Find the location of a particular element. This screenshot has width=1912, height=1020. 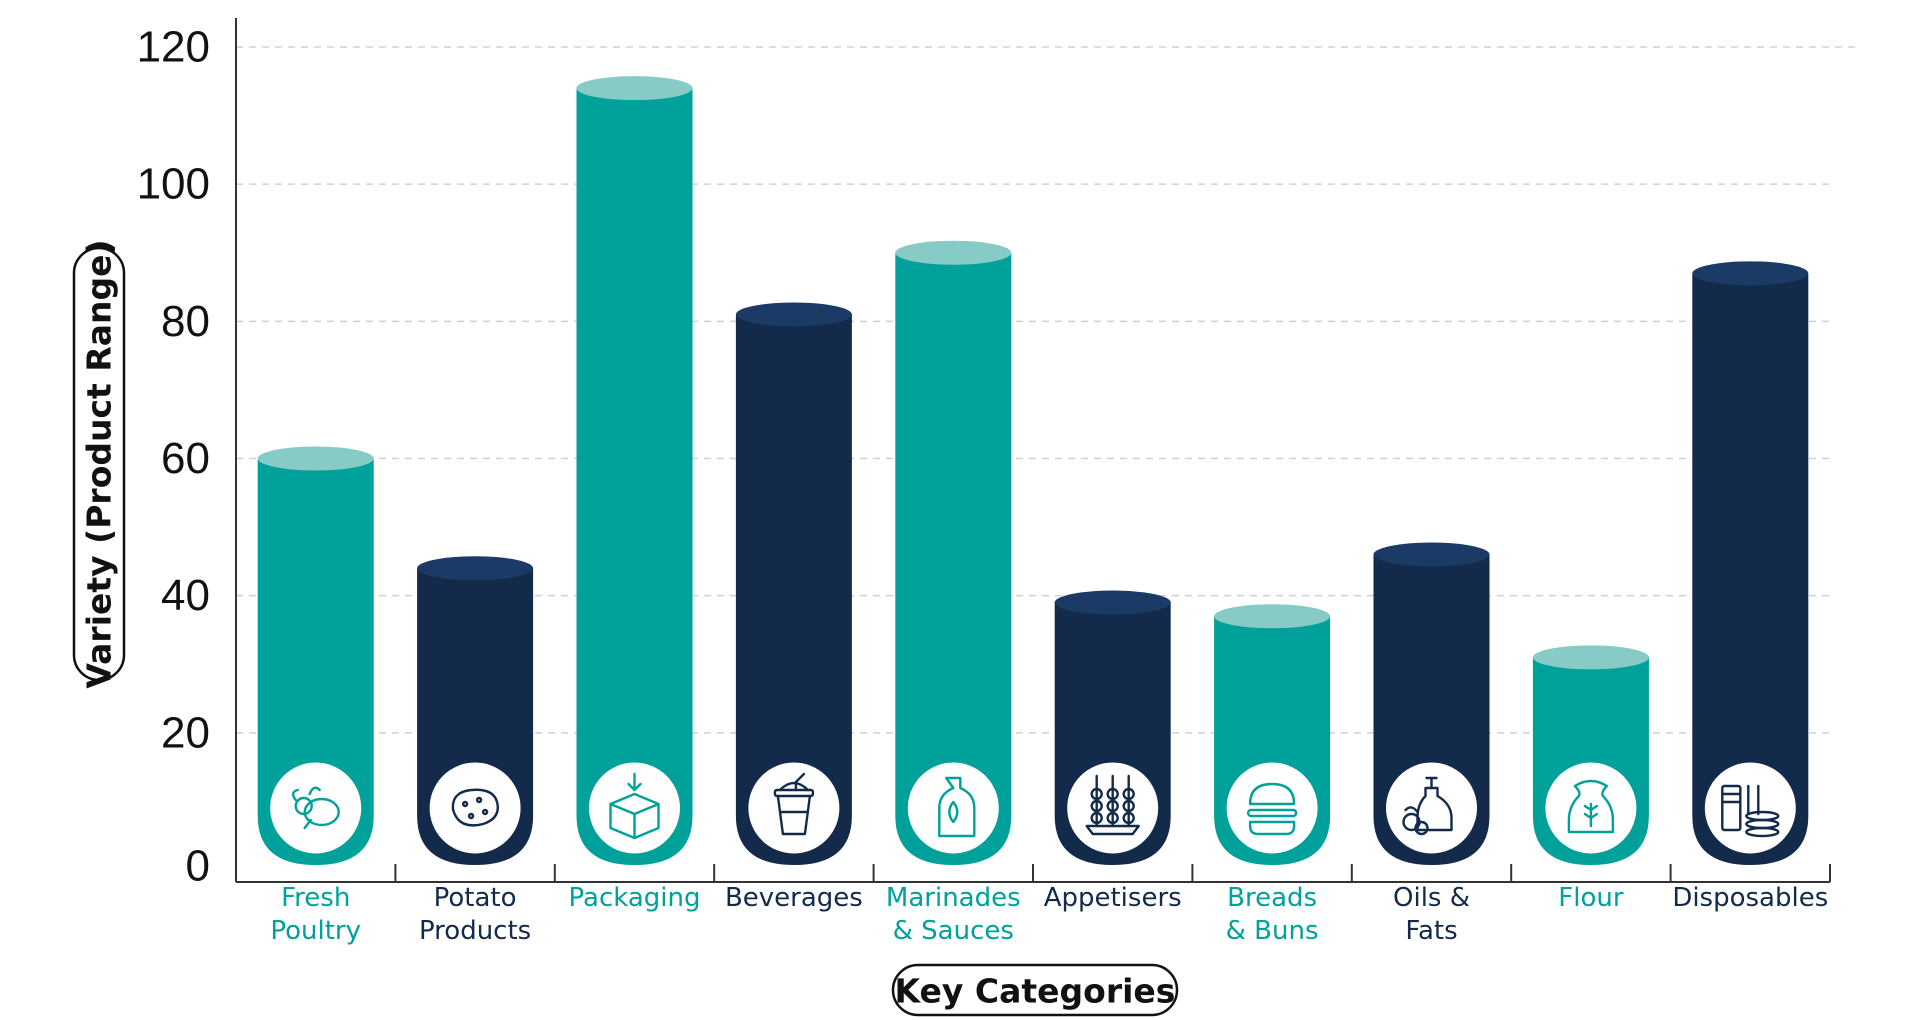

x-tick-label: Breads is located at coordinates (1272, 898).